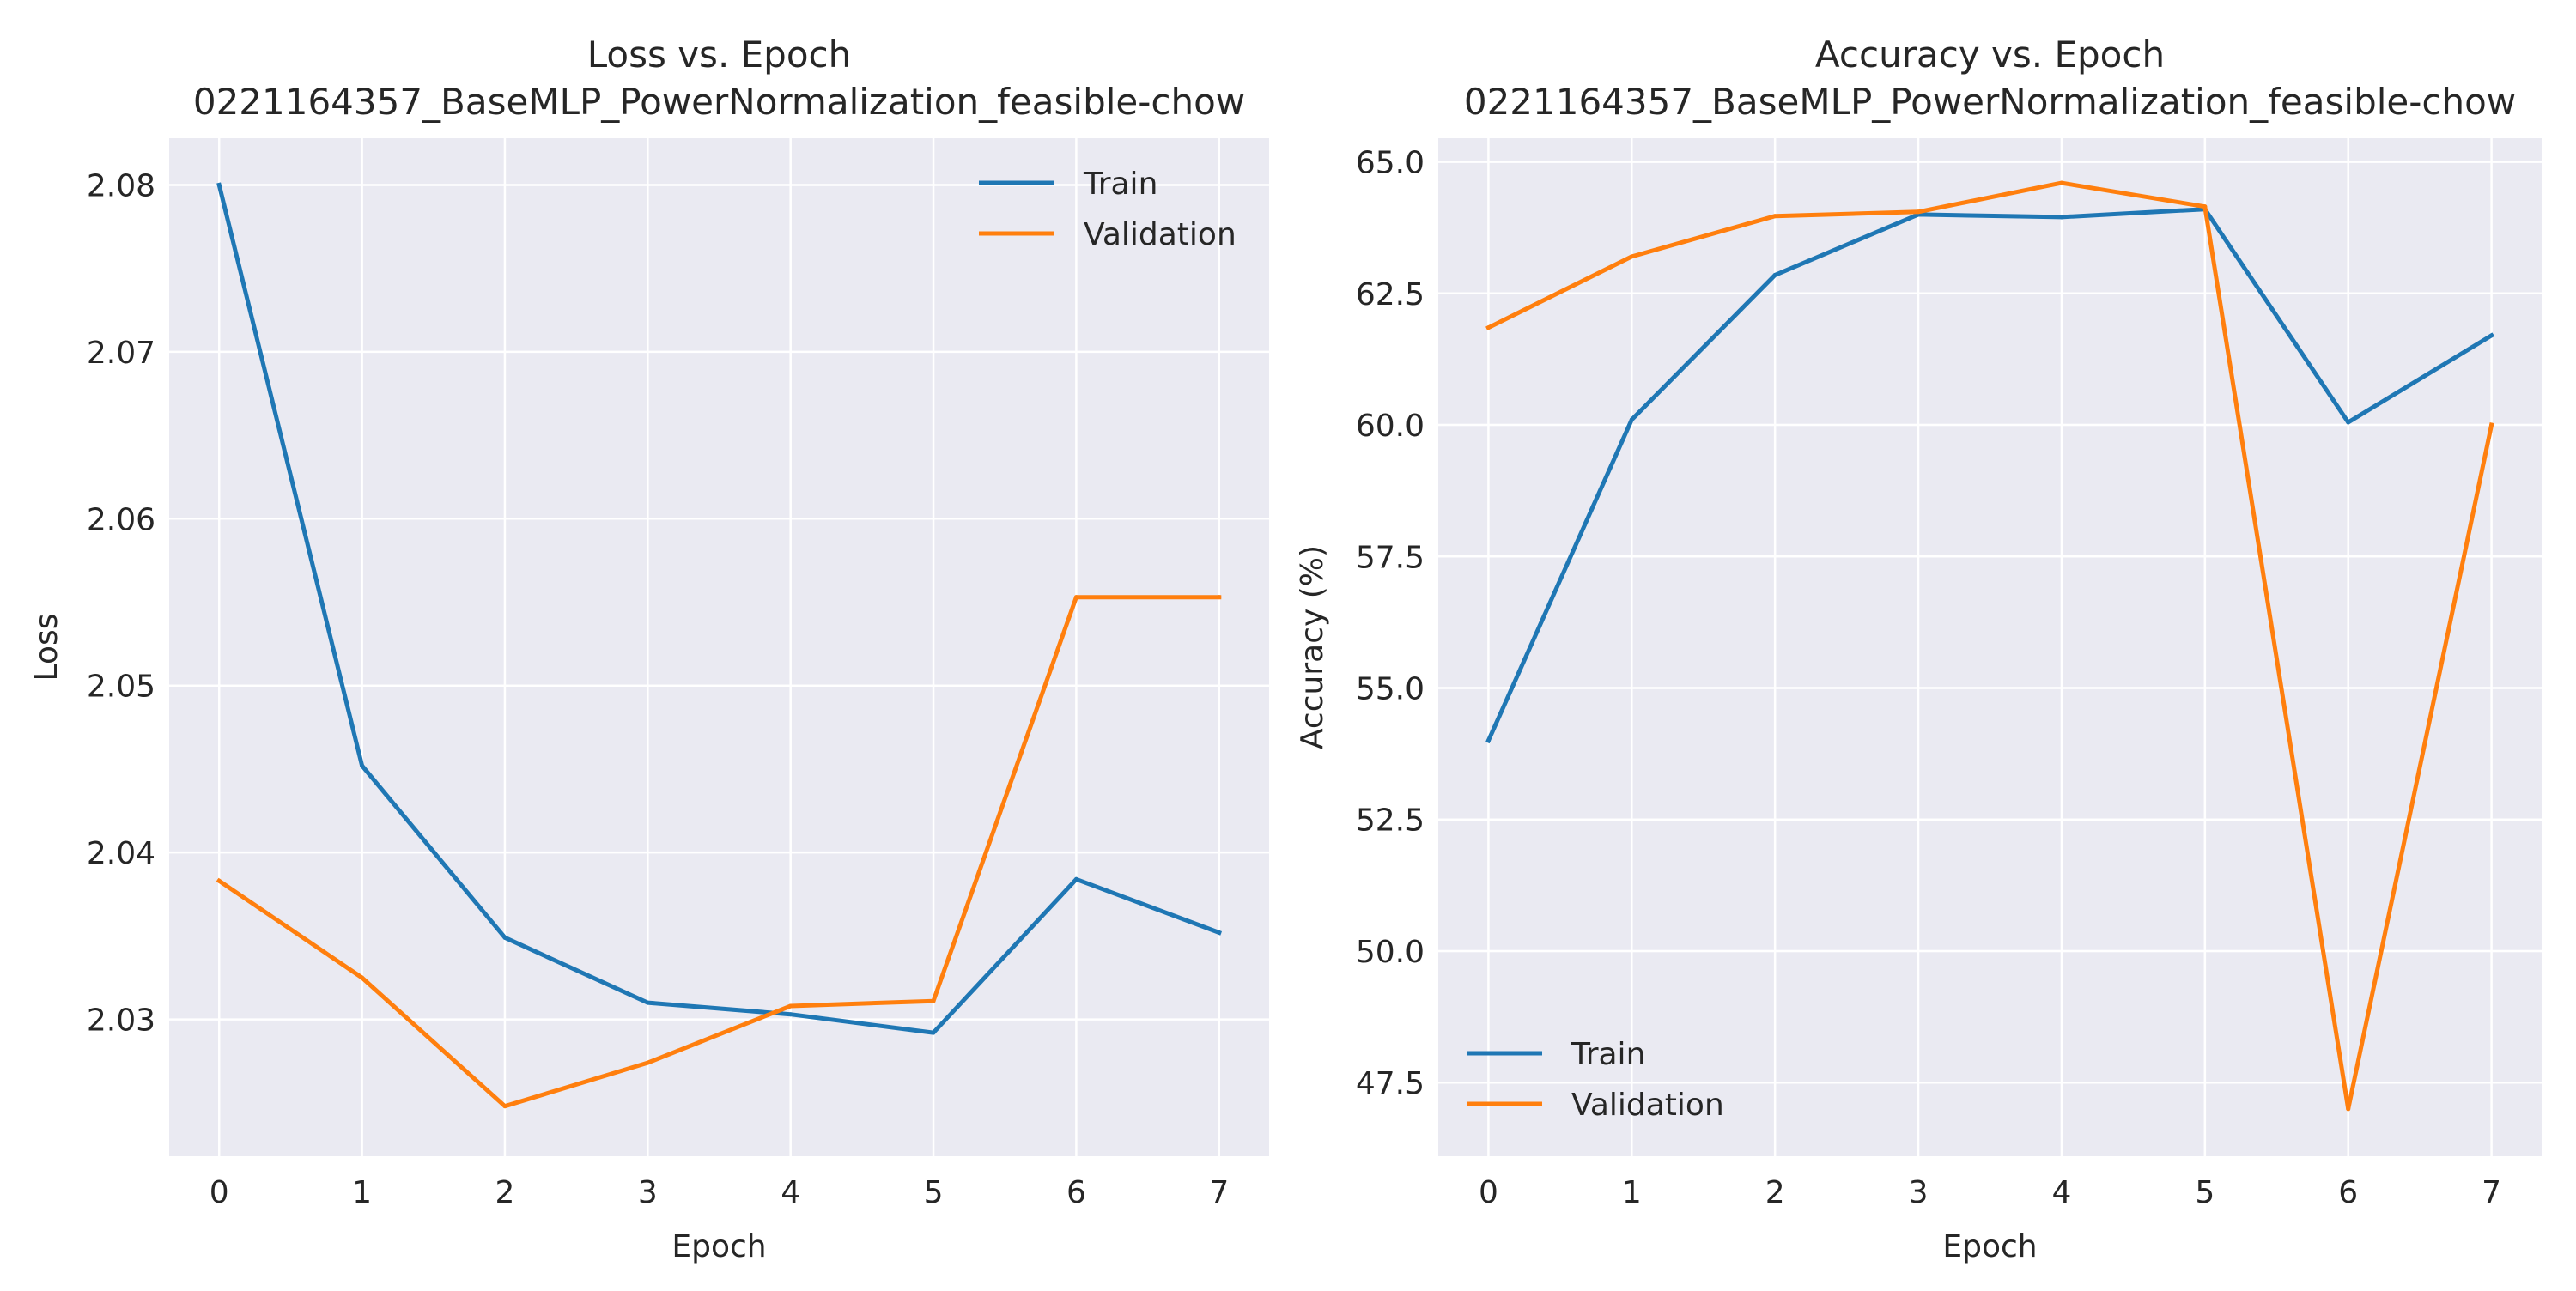 This screenshot has width=2576, height=1291. Describe the element at coordinates (1390, 952) in the screenshot. I see `y-tick-label: 50.0` at that location.